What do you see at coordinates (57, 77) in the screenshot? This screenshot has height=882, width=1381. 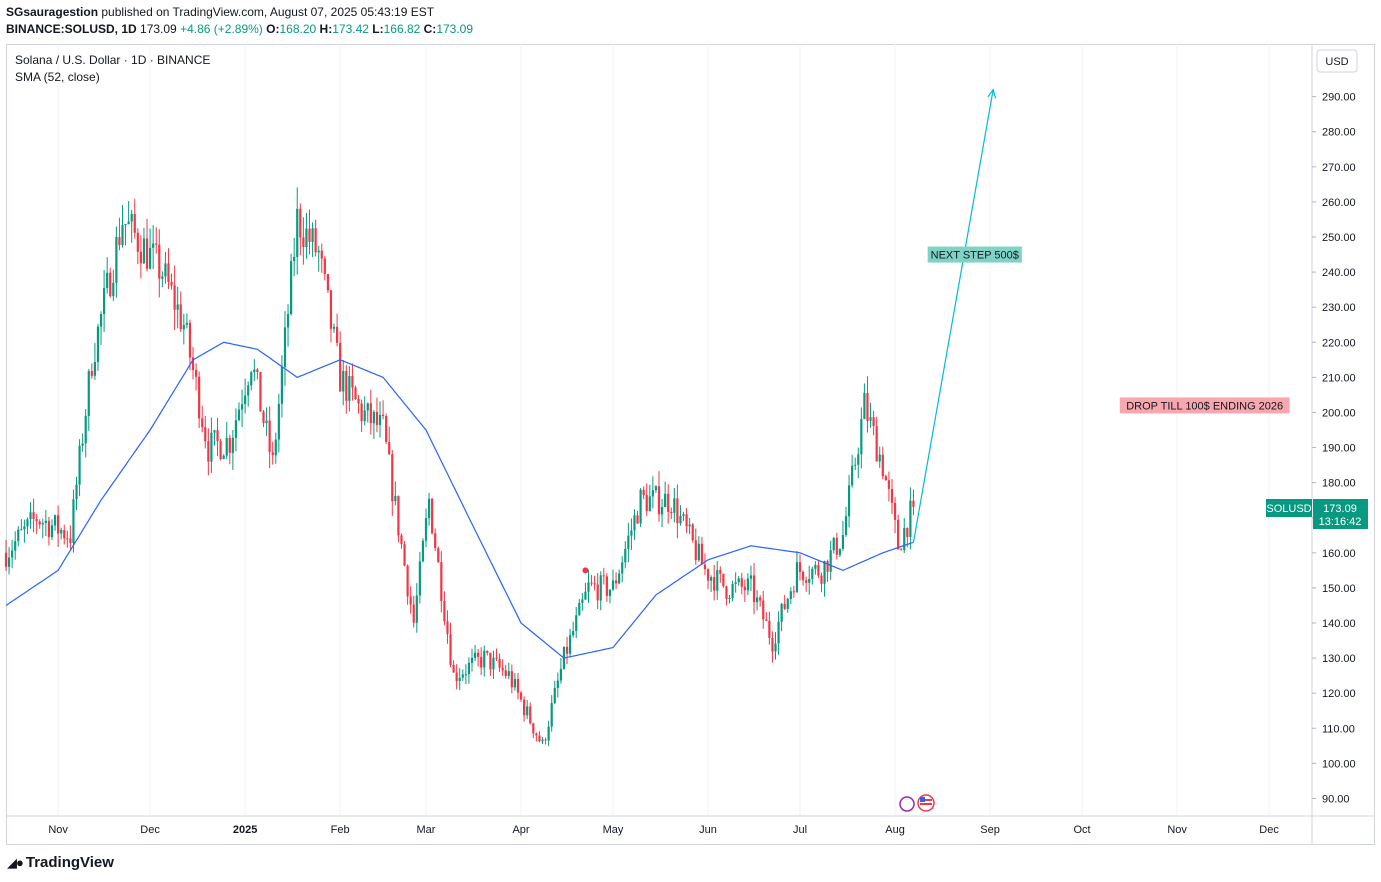 I see `chart-legend-indicator: SMA (52, close)` at bounding box center [57, 77].